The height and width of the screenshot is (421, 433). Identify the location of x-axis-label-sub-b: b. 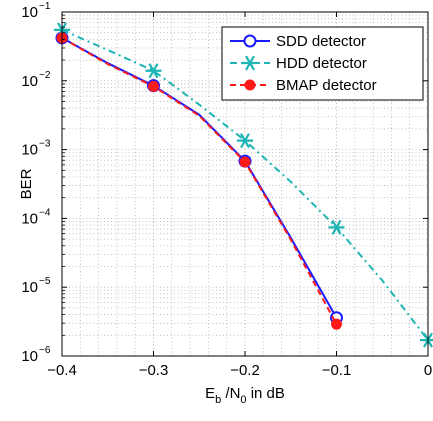
(218, 400).